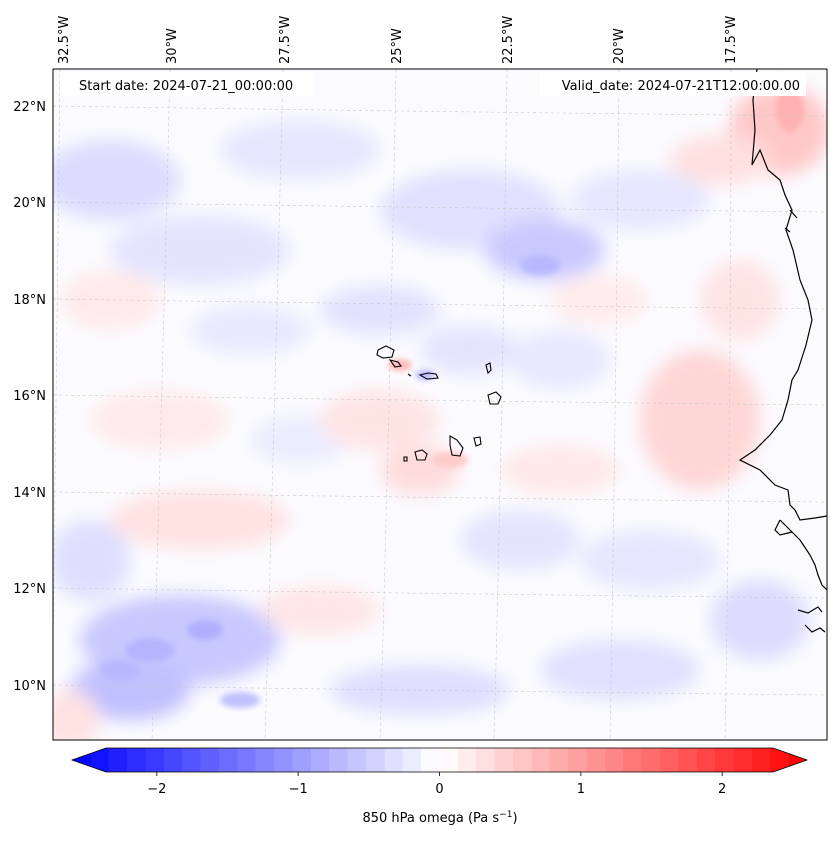 This screenshot has height=843, width=837. Describe the element at coordinates (29, 203) in the screenshot. I see `lat-label: 20°N` at that location.